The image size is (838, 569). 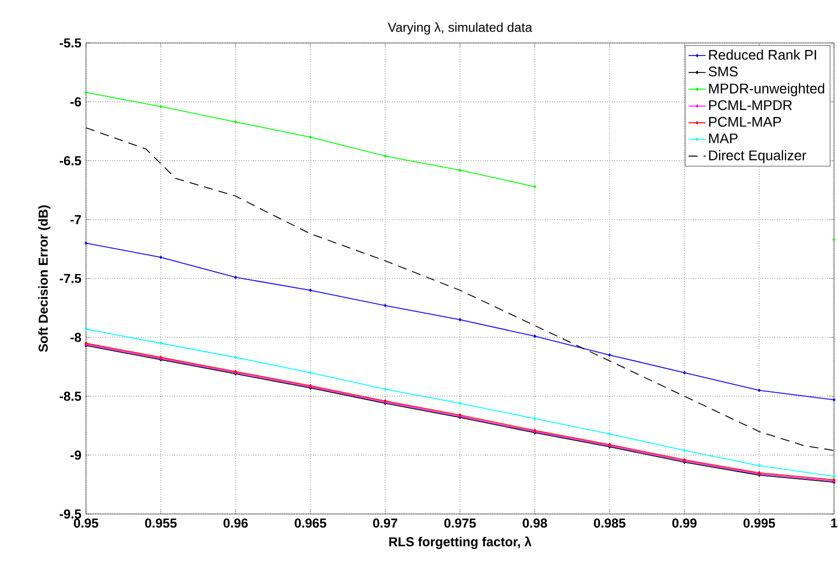 I want to click on x-tick-label: 0.99, so click(x=684, y=523).